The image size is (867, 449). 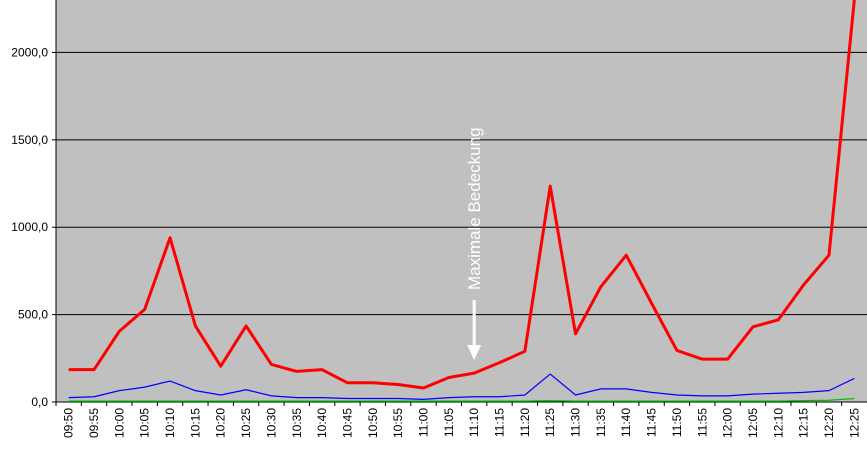 I want to click on x-tick-label: 11:35, so click(x=601, y=422).